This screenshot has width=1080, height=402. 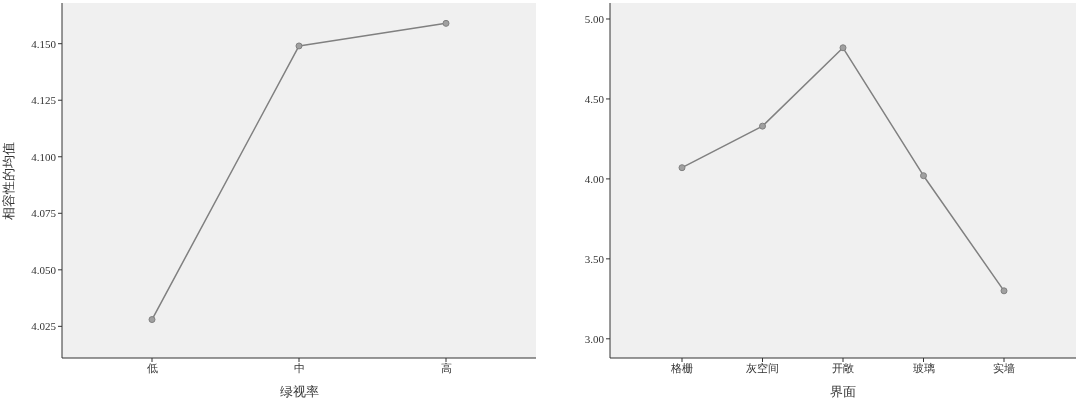 What do you see at coordinates (843, 391) in the screenshot?
I see `x-axis-title: 界面` at bounding box center [843, 391].